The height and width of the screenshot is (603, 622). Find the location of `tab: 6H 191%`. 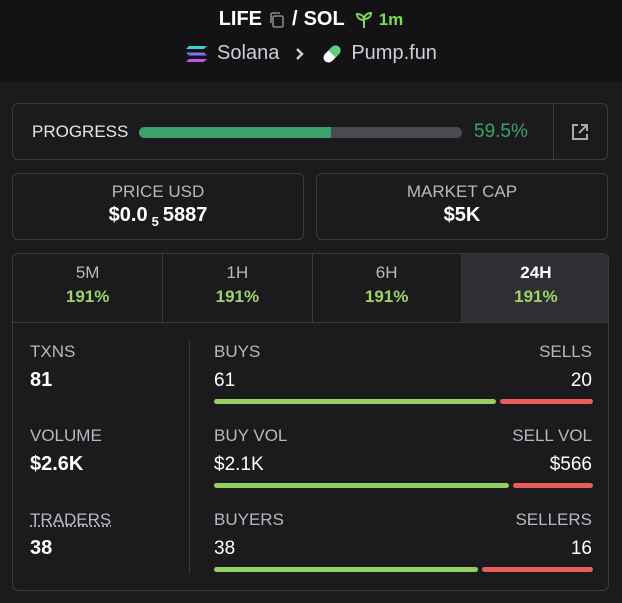

tab: 6H 191% is located at coordinates (386, 288).